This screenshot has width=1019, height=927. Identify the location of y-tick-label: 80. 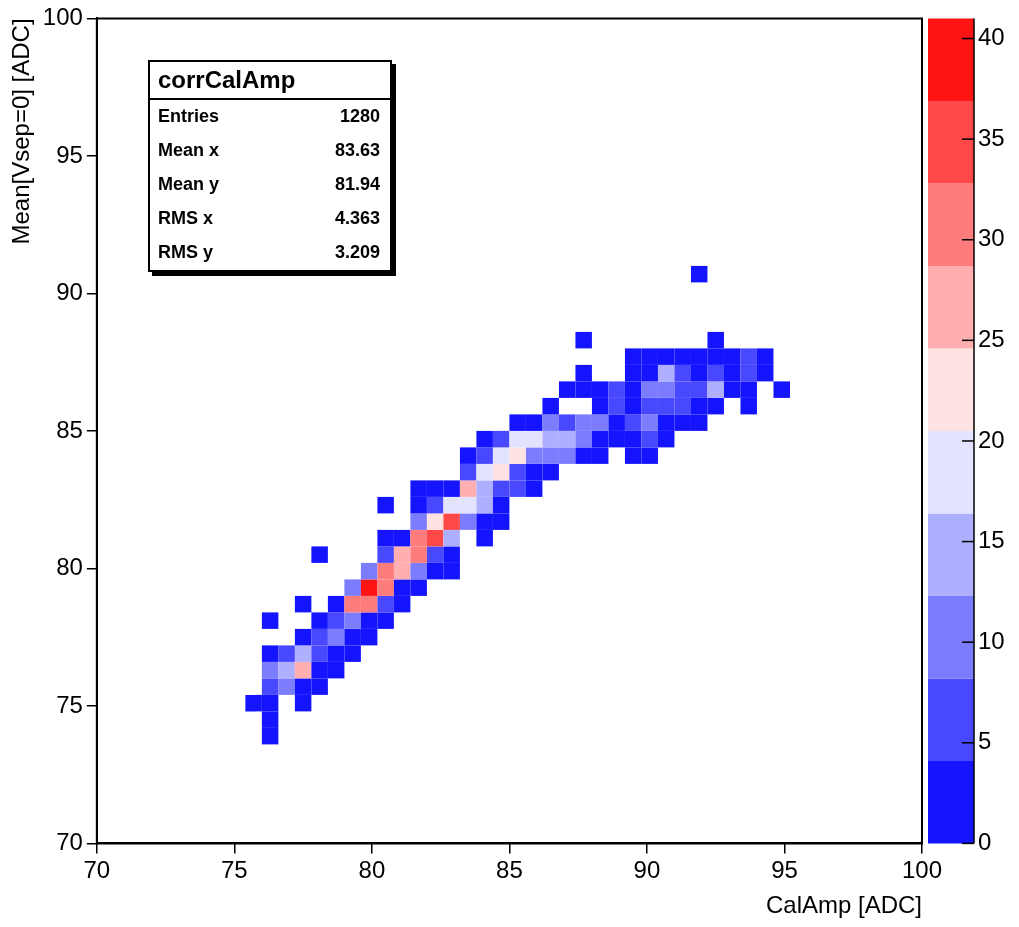
(69, 567).